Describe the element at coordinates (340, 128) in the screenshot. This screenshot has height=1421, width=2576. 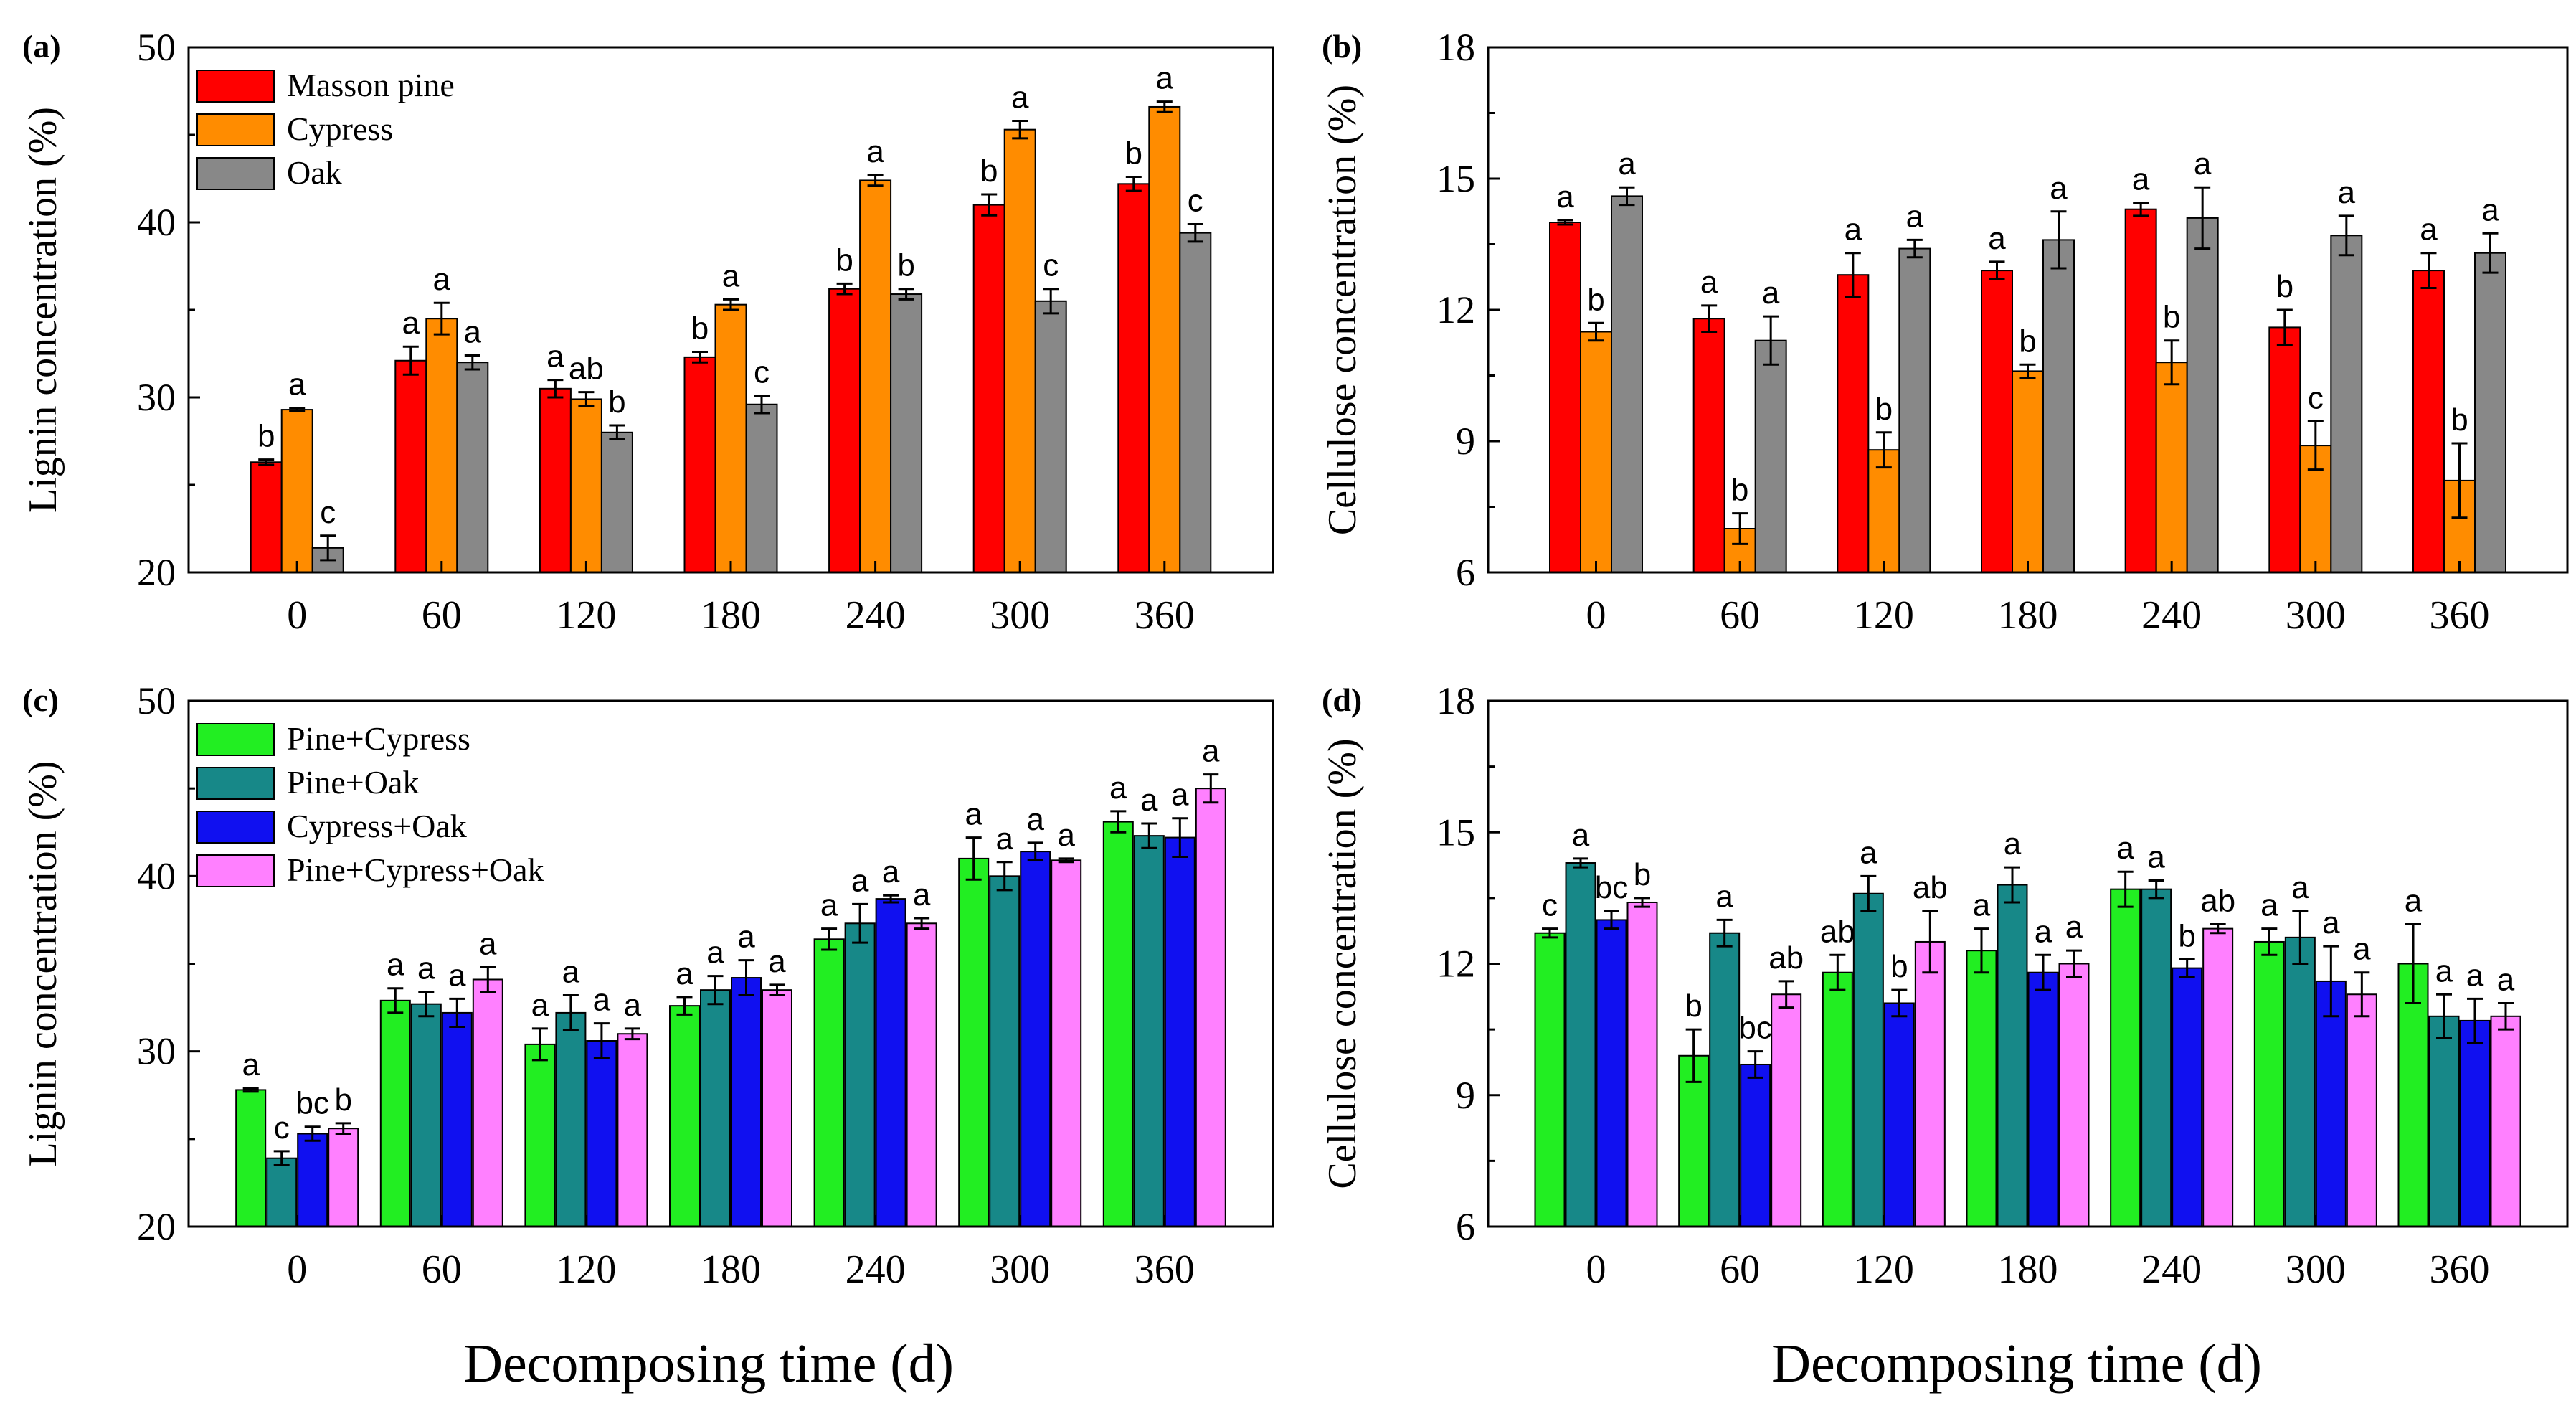
I see `legend-label: Cypress` at that location.